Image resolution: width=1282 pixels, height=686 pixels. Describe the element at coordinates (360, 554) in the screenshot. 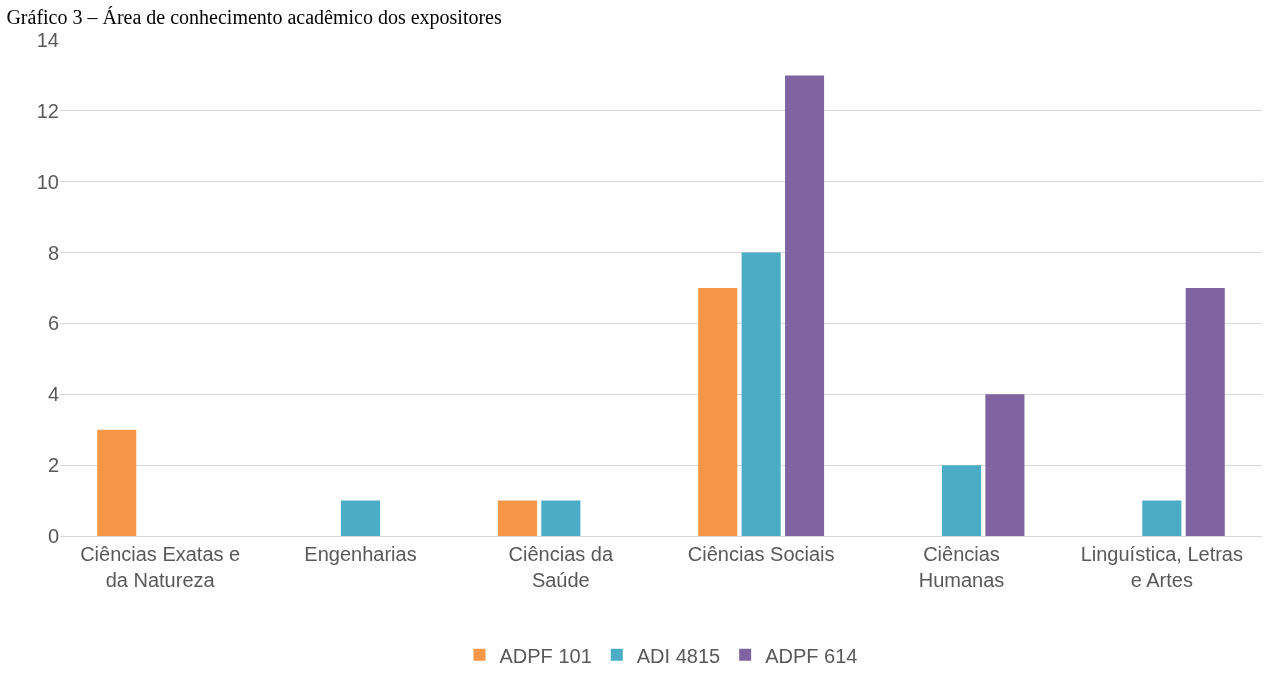

I see `x-tick-label: Engenharias` at that location.